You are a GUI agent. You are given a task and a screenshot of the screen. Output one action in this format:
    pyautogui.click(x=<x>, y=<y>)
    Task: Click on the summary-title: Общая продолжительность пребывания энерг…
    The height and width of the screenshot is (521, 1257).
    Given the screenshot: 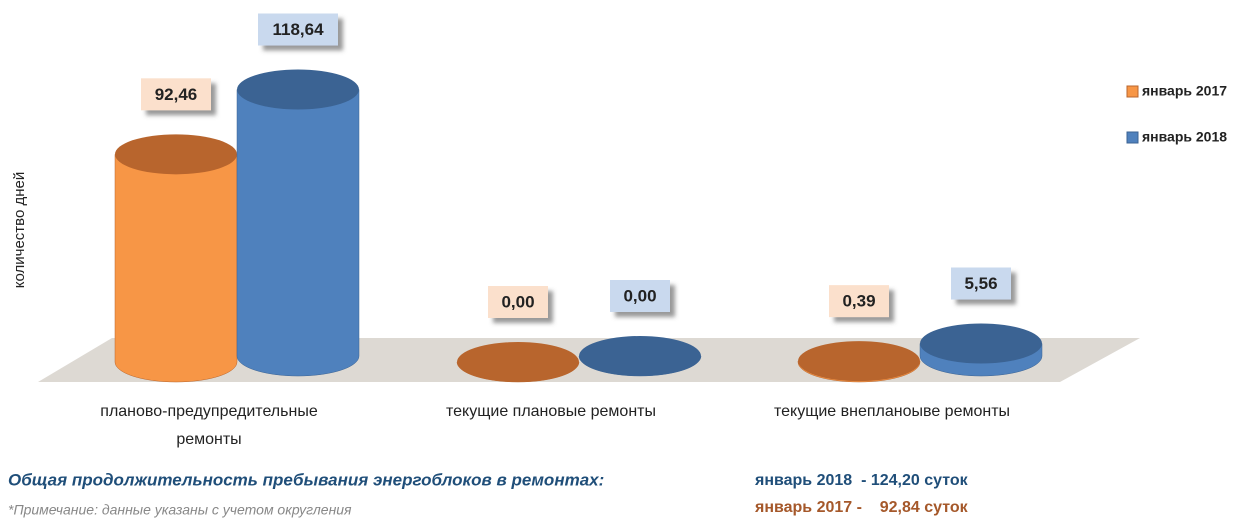 What is the action you would take?
    pyautogui.click(x=306, y=479)
    